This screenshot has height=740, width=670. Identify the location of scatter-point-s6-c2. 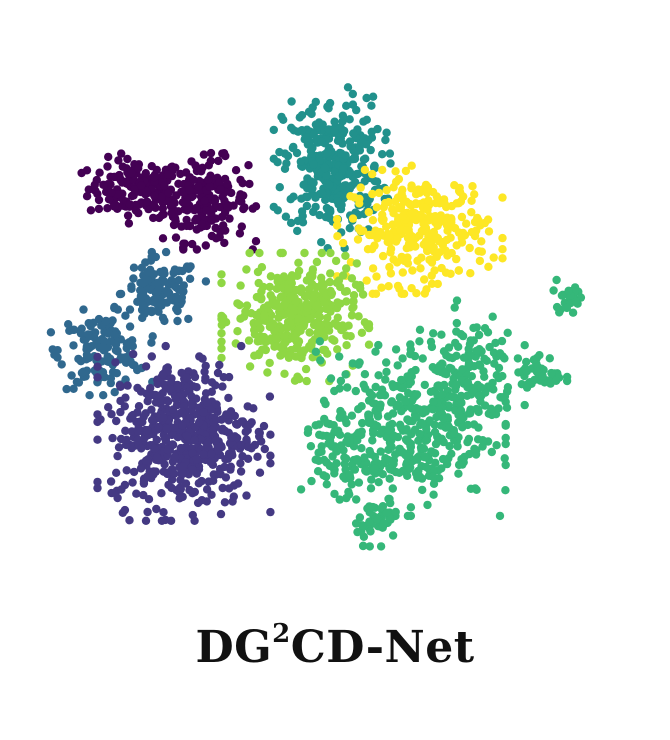
(567, 377).